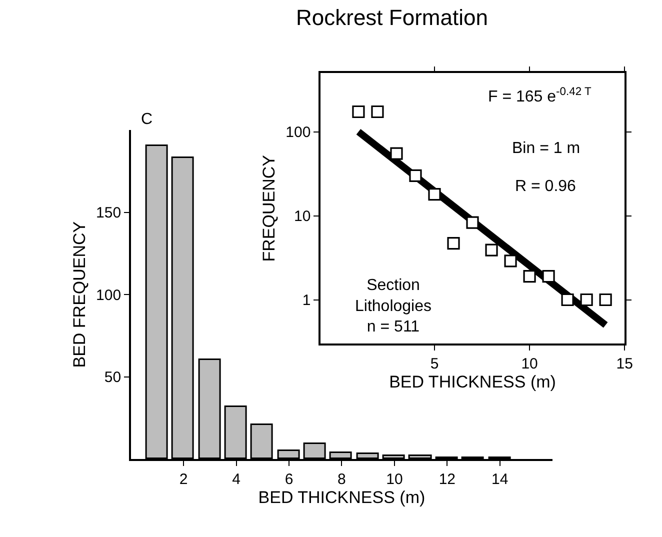 The width and height of the screenshot is (662, 537). Describe the element at coordinates (183, 479) in the screenshot. I see `x-tick-label: 2` at that location.